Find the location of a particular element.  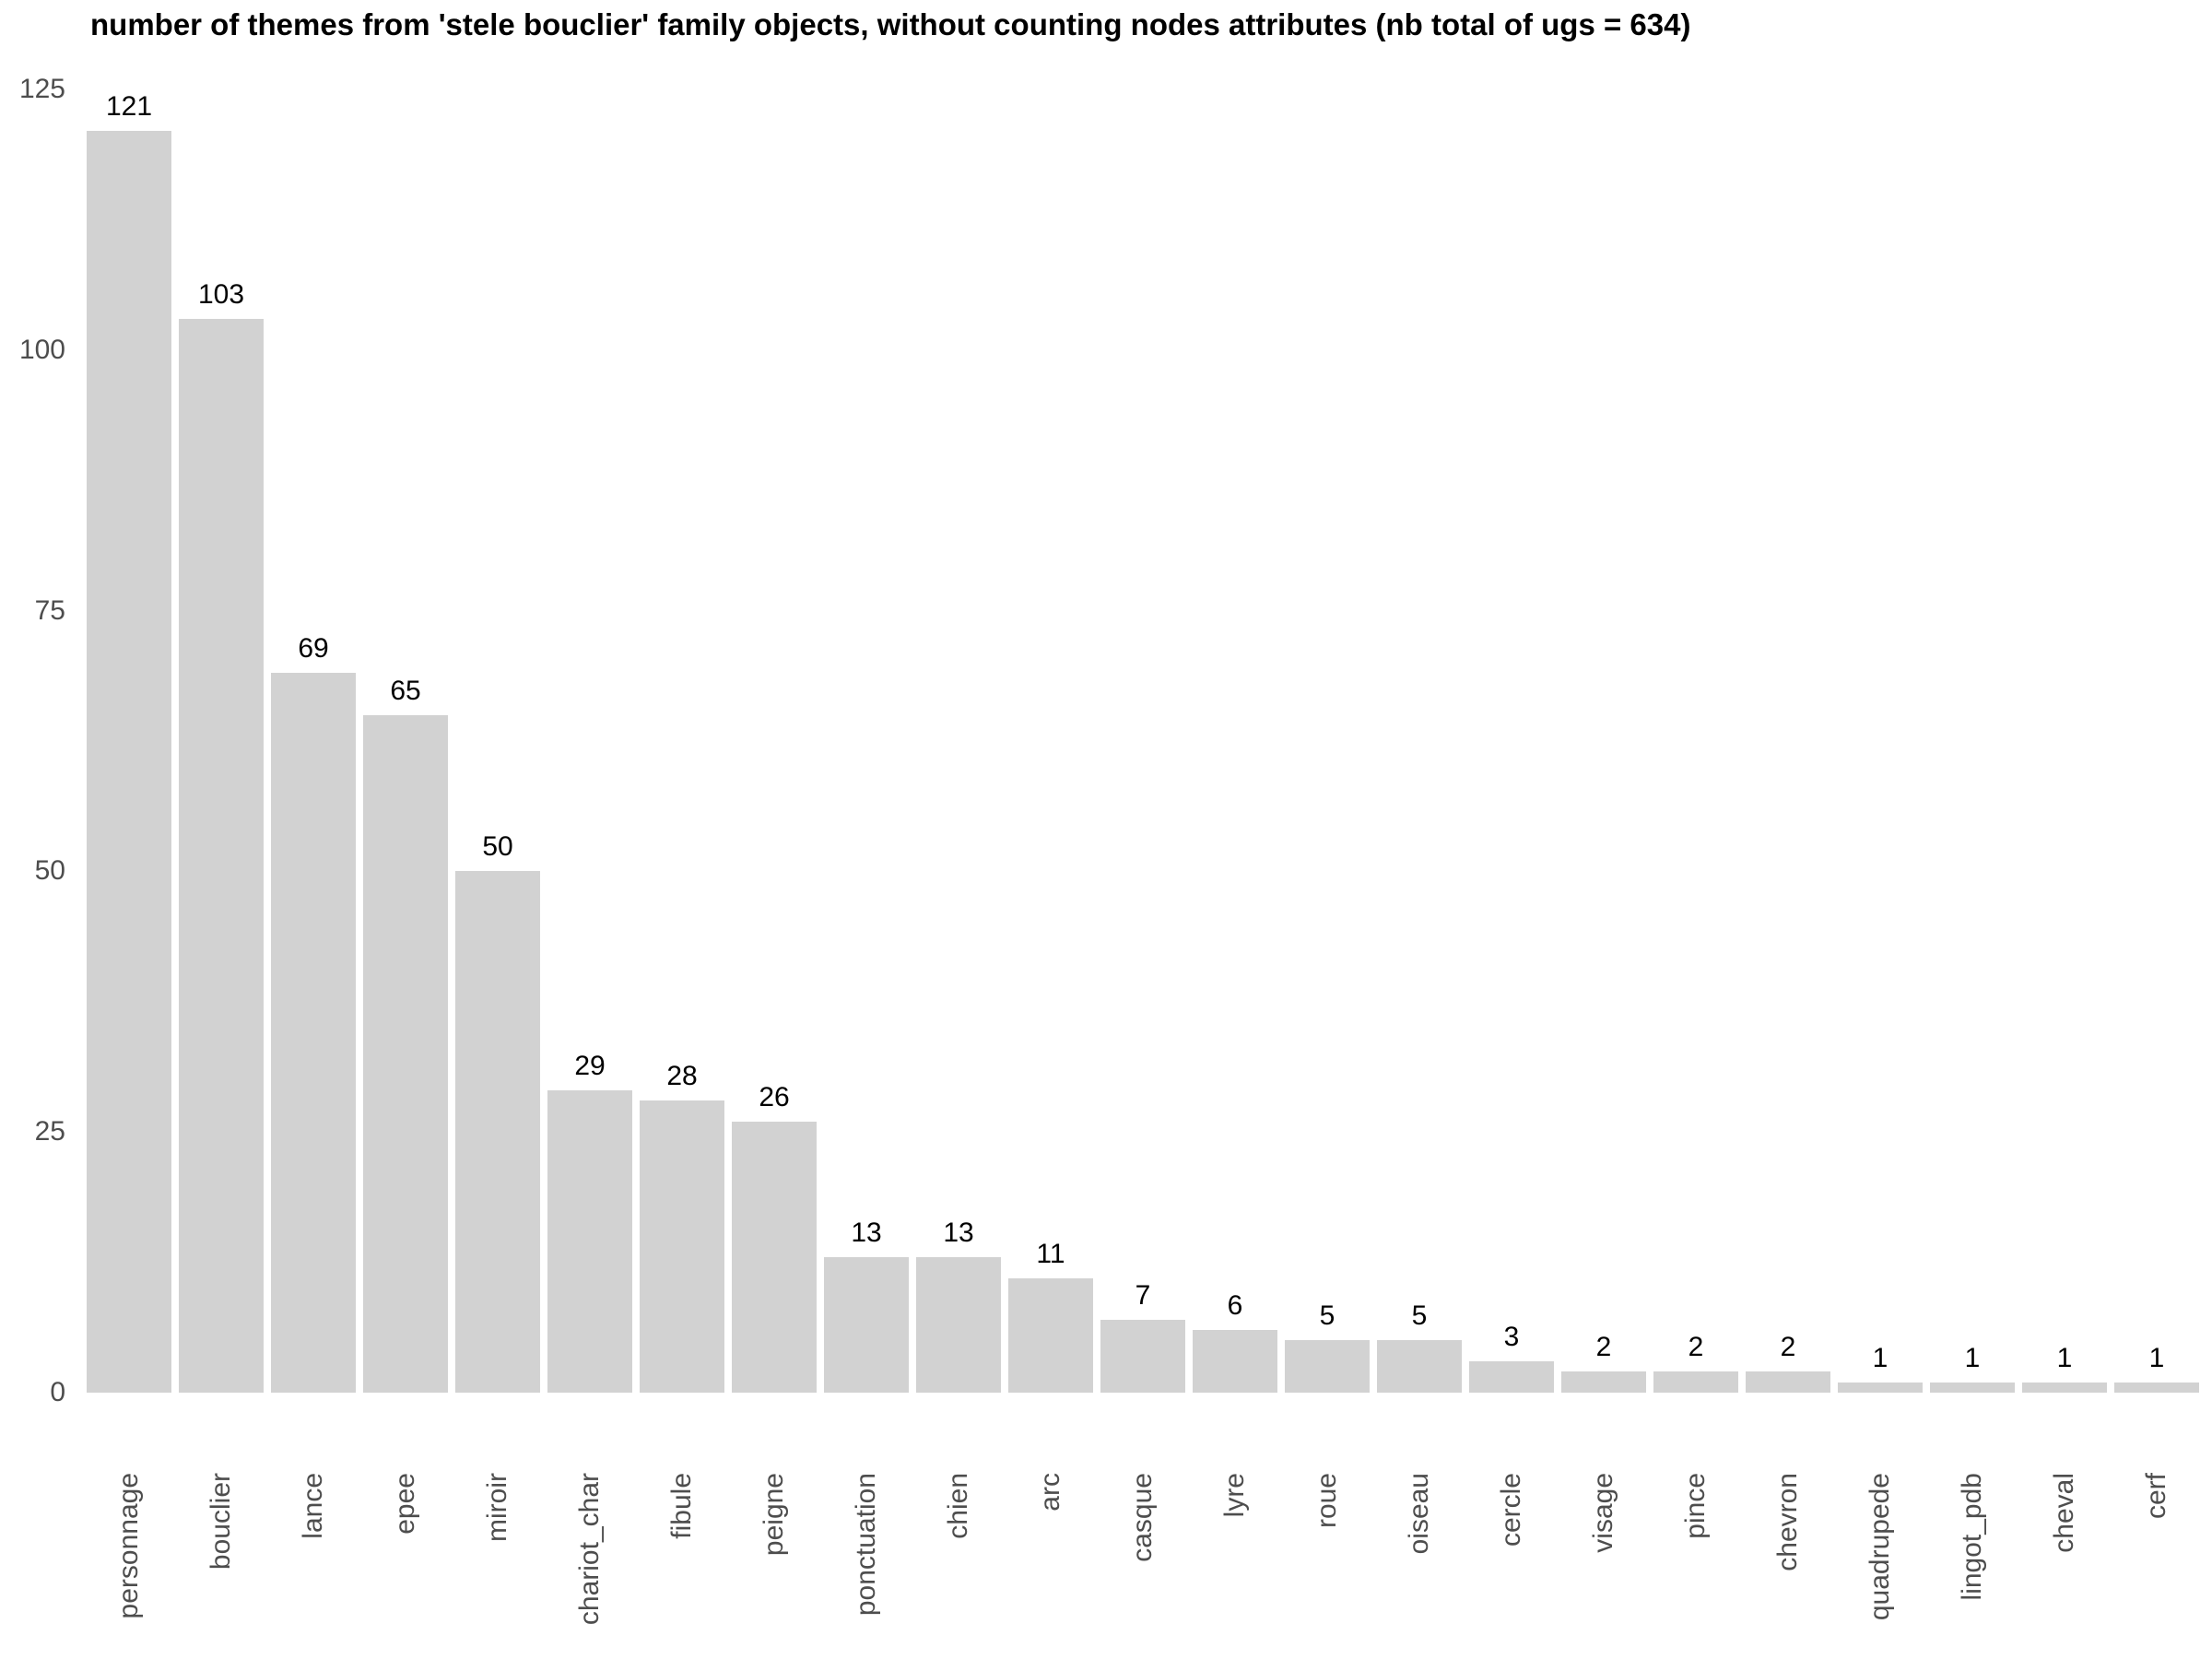

y-axis-tick-label: 125 is located at coordinates (41, 89).